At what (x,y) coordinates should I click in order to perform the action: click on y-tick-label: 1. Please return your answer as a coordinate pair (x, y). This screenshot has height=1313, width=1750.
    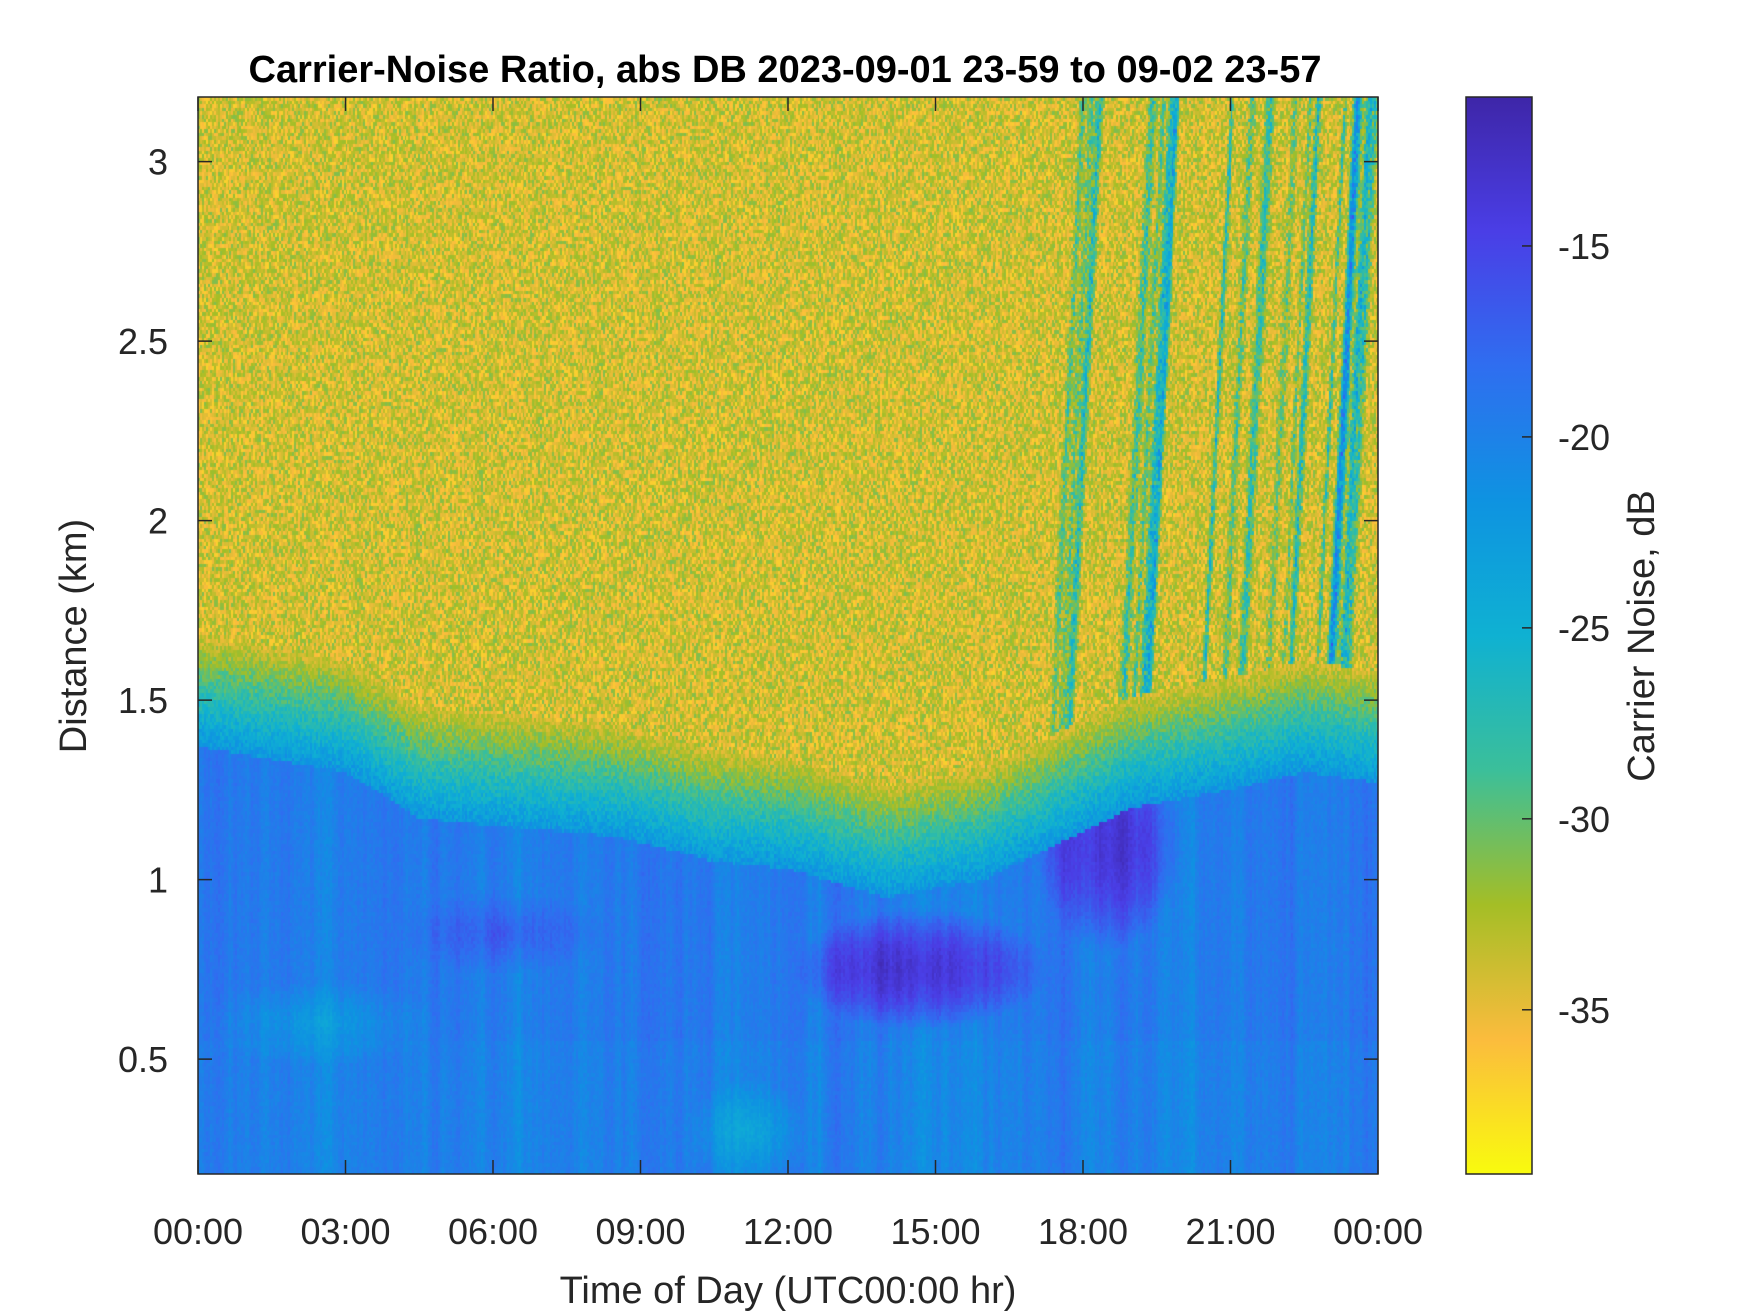
    Looking at the image, I should click on (158, 880).